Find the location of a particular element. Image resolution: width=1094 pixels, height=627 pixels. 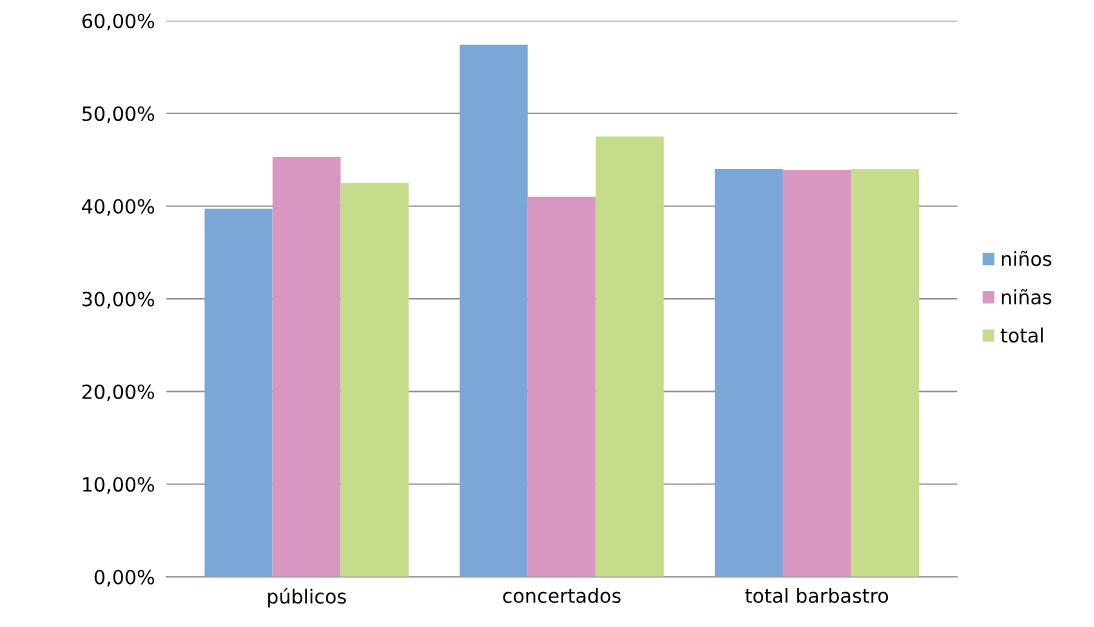

y-tick-label: 10,00% is located at coordinates (119, 485).